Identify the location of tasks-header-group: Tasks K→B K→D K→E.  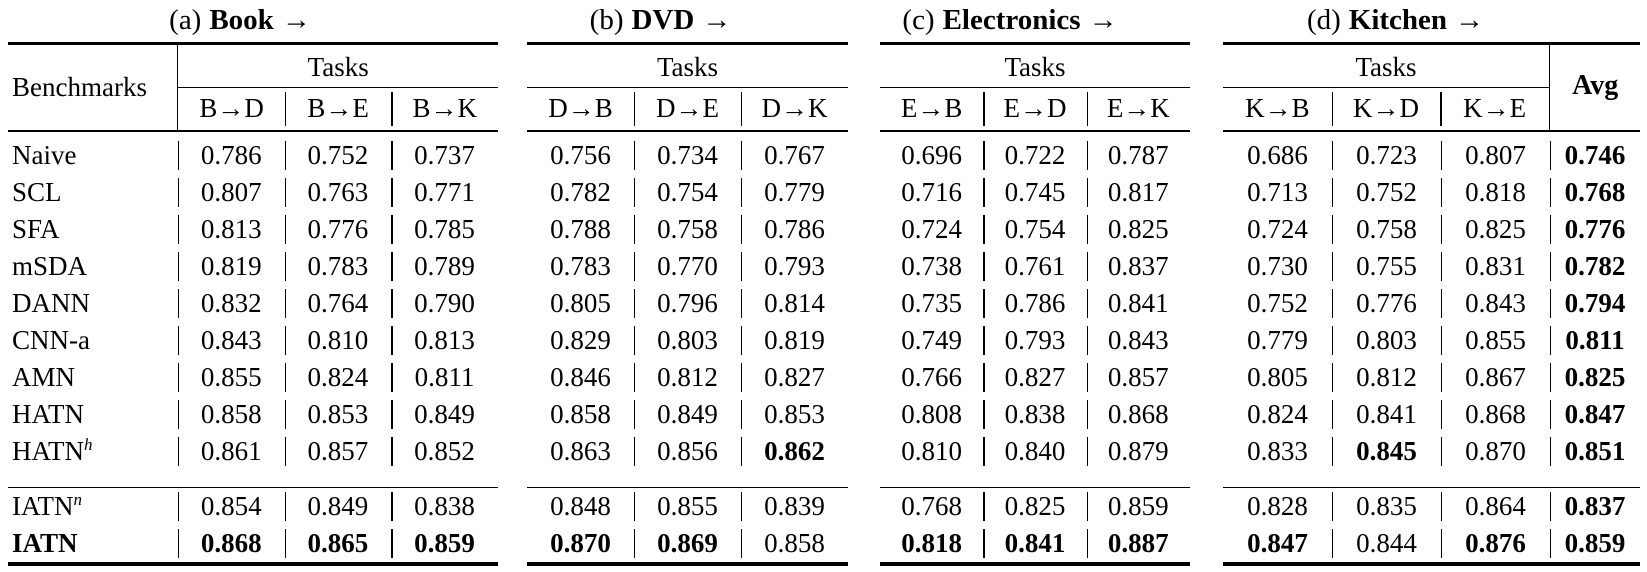
(1386, 87).